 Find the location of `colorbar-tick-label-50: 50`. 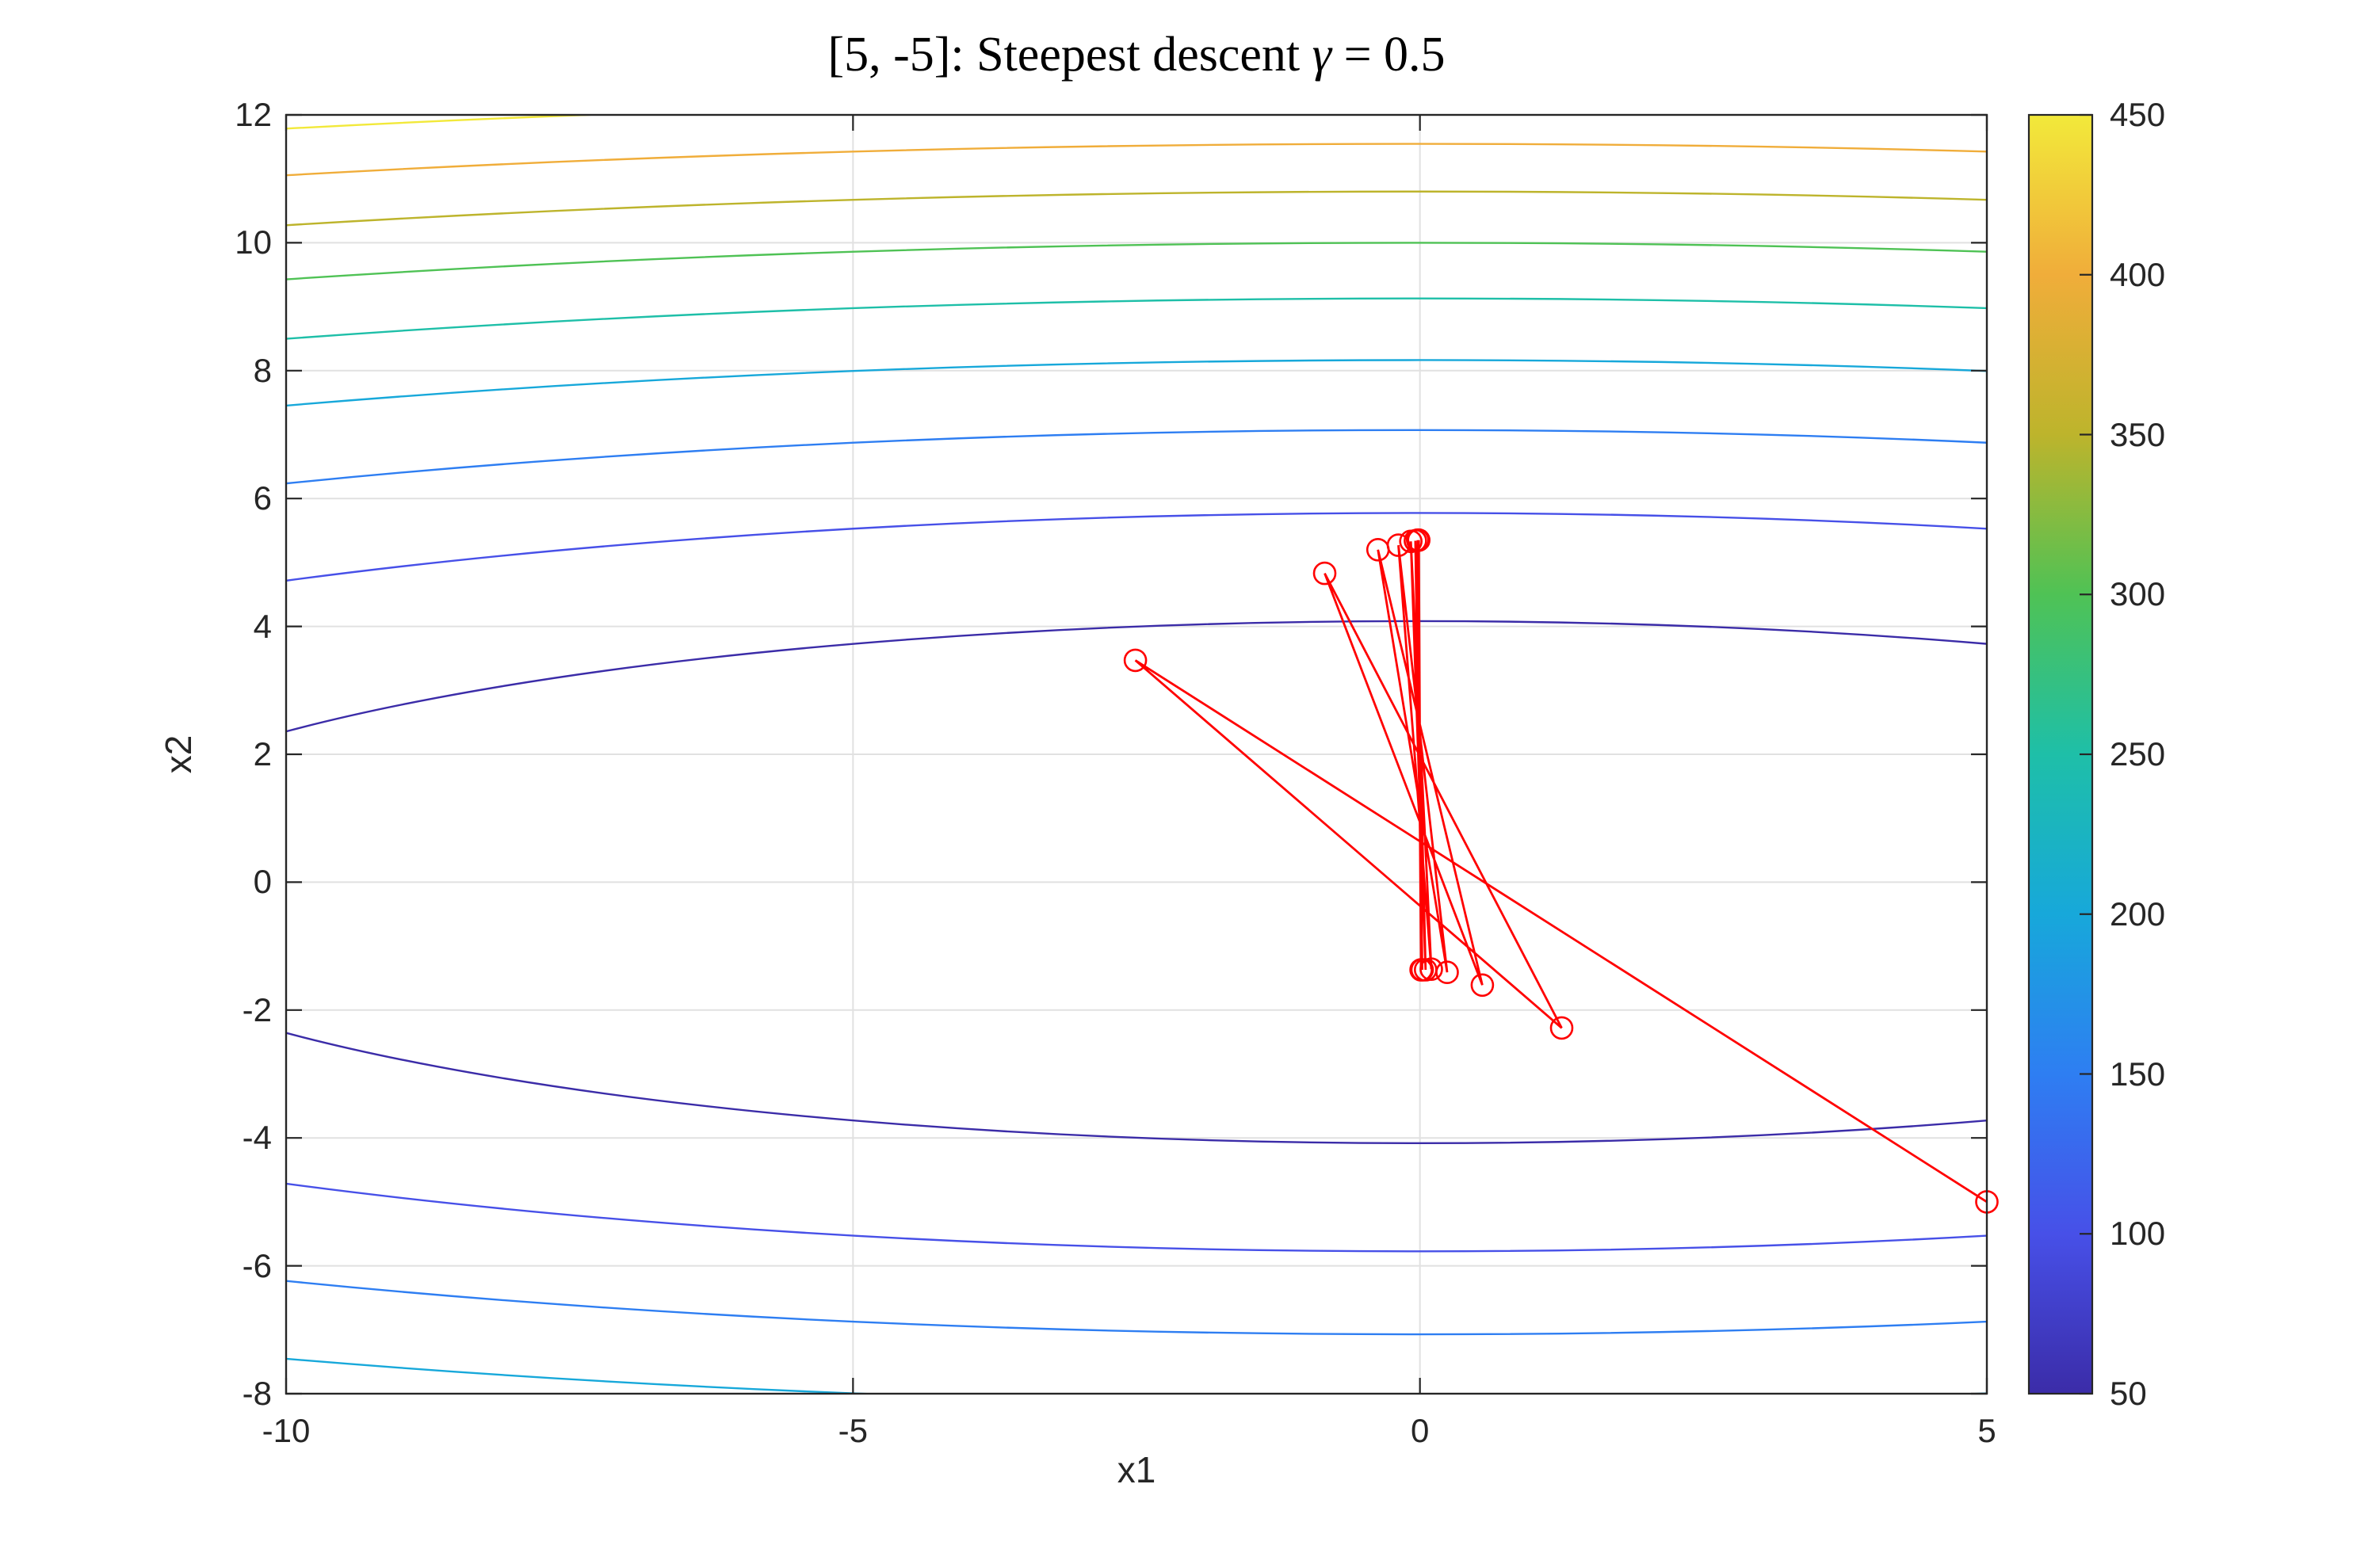

colorbar-tick-label-50: 50 is located at coordinates (2128, 1393).